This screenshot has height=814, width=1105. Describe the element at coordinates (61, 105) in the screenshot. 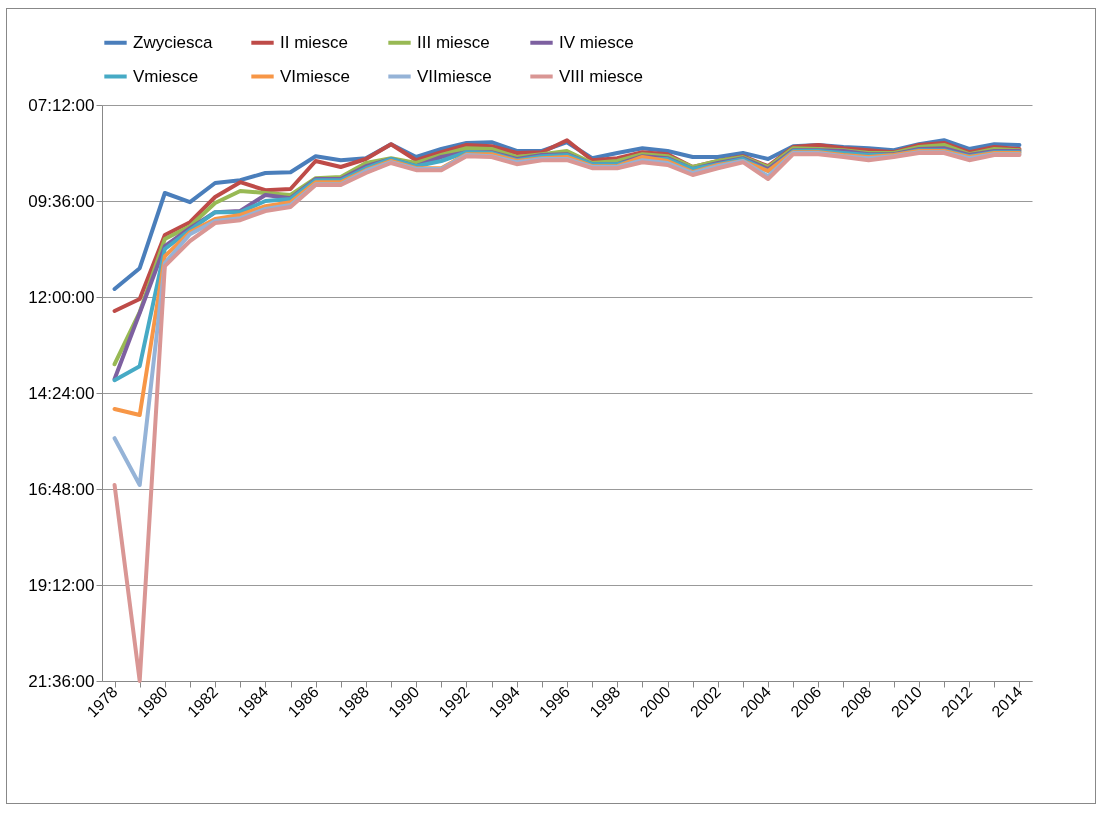

I see `y-tick-label: 07:12:00` at that location.